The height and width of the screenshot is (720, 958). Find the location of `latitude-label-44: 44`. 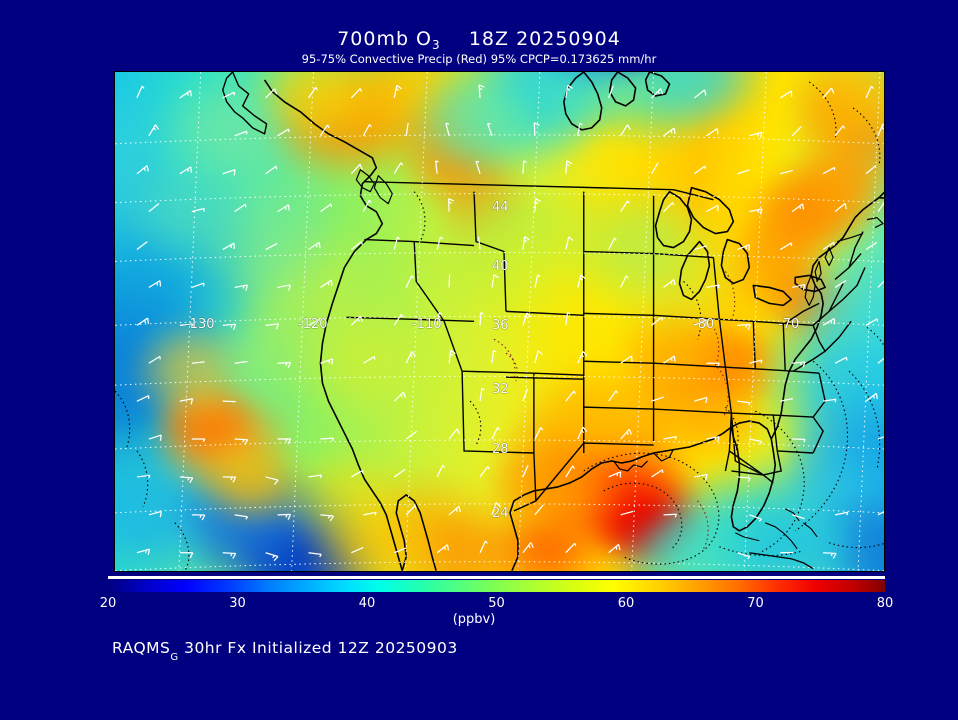

latitude-label-44: 44 is located at coordinates (500, 207).